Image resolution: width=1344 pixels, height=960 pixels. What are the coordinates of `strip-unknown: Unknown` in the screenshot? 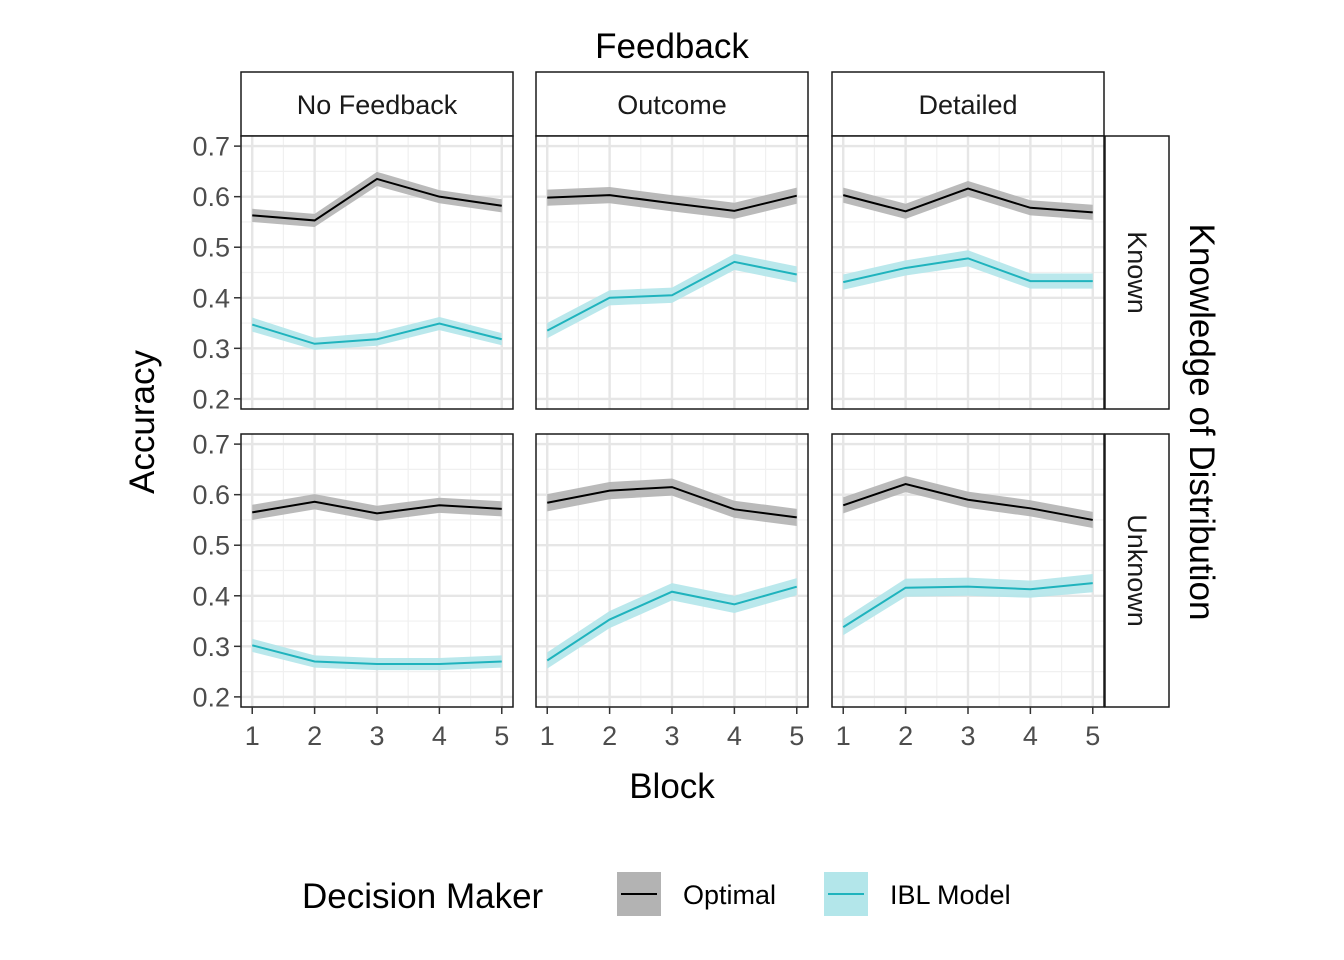 It's located at (1137, 570).